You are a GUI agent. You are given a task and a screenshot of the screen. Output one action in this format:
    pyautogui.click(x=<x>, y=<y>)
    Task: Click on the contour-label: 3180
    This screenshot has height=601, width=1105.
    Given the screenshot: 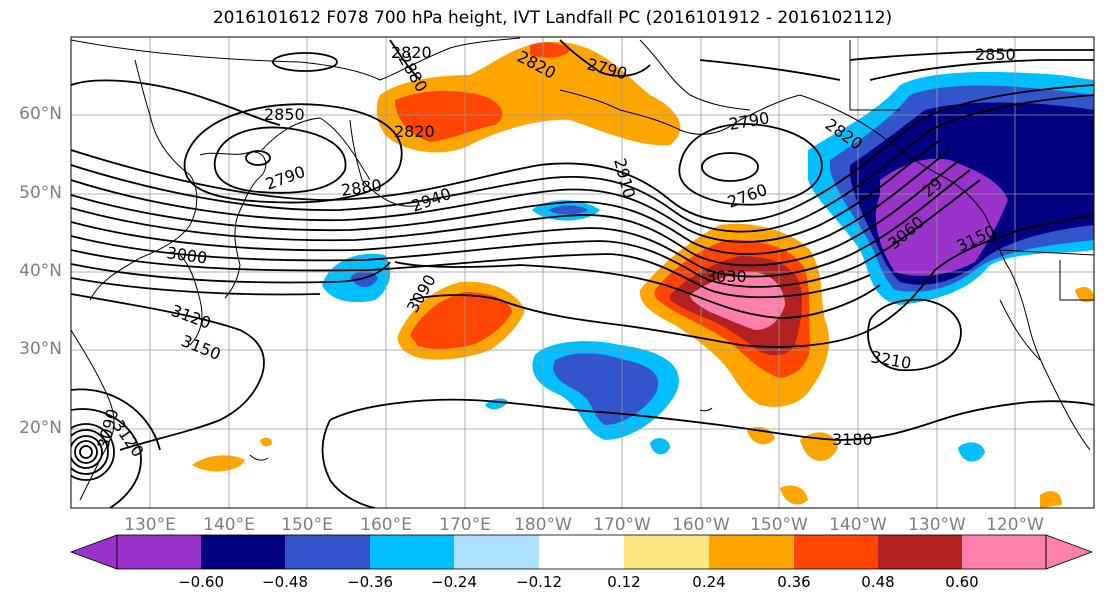 What is the action you would take?
    pyautogui.click(x=852, y=439)
    